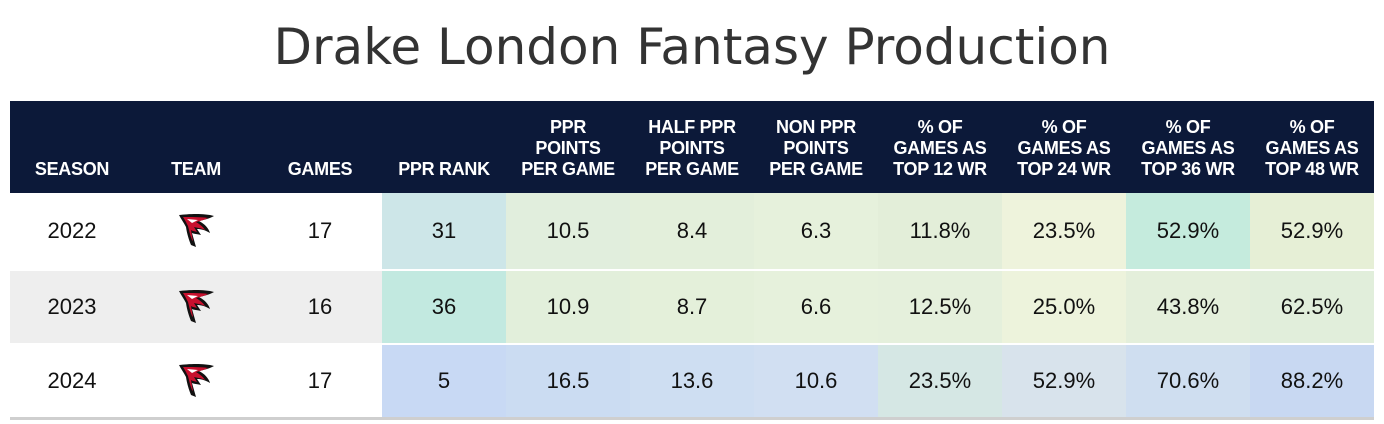 The width and height of the screenshot is (1384, 424). Describe the element at coordinates (1188, 307) in the screenshot. I see `cell-top36: 43.8%` at that location.